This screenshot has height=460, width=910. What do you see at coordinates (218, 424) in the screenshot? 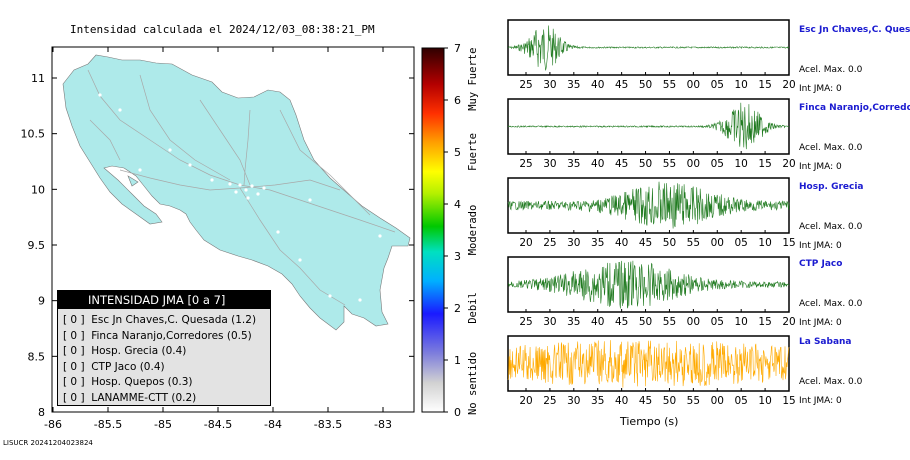
I see `x-tick-label: -84.5` at bounding box center [218, 424].